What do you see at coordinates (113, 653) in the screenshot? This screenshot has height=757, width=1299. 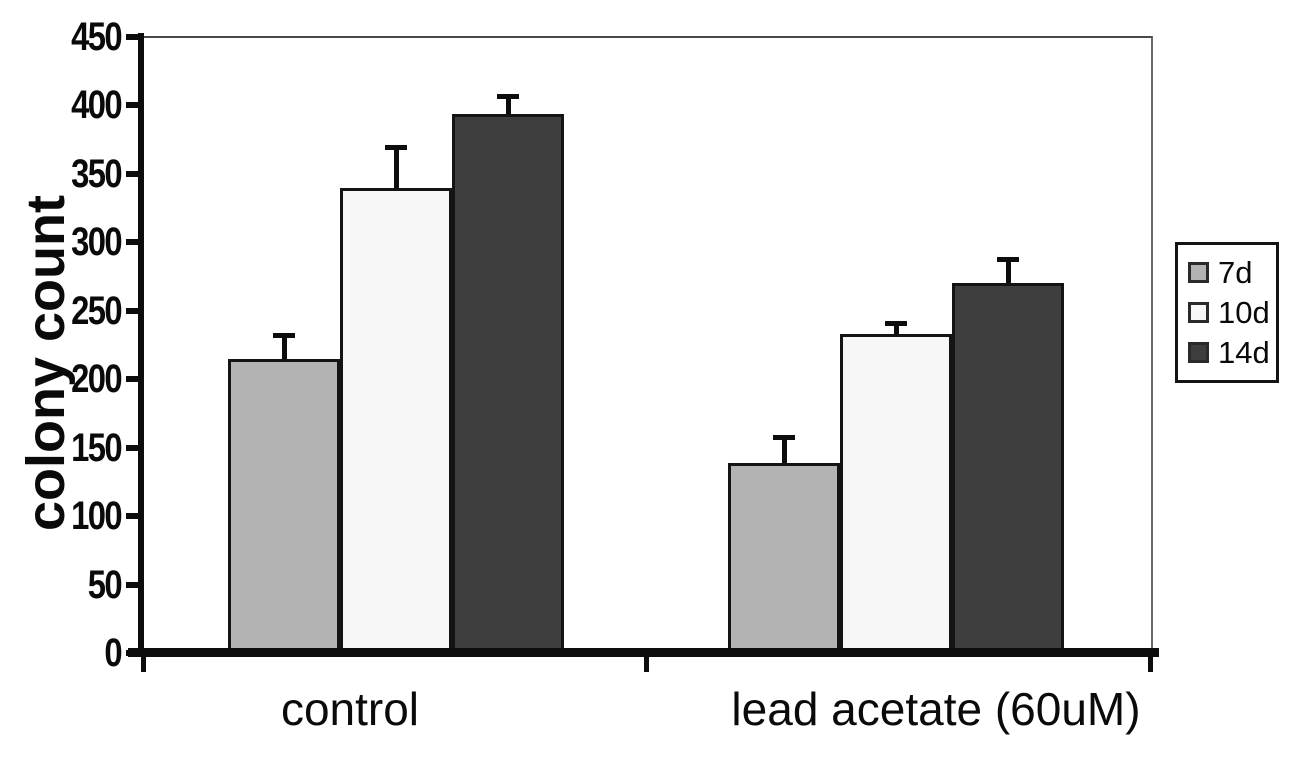 I see `y-tick-label-0: 0` at bounding box center [113, 653].